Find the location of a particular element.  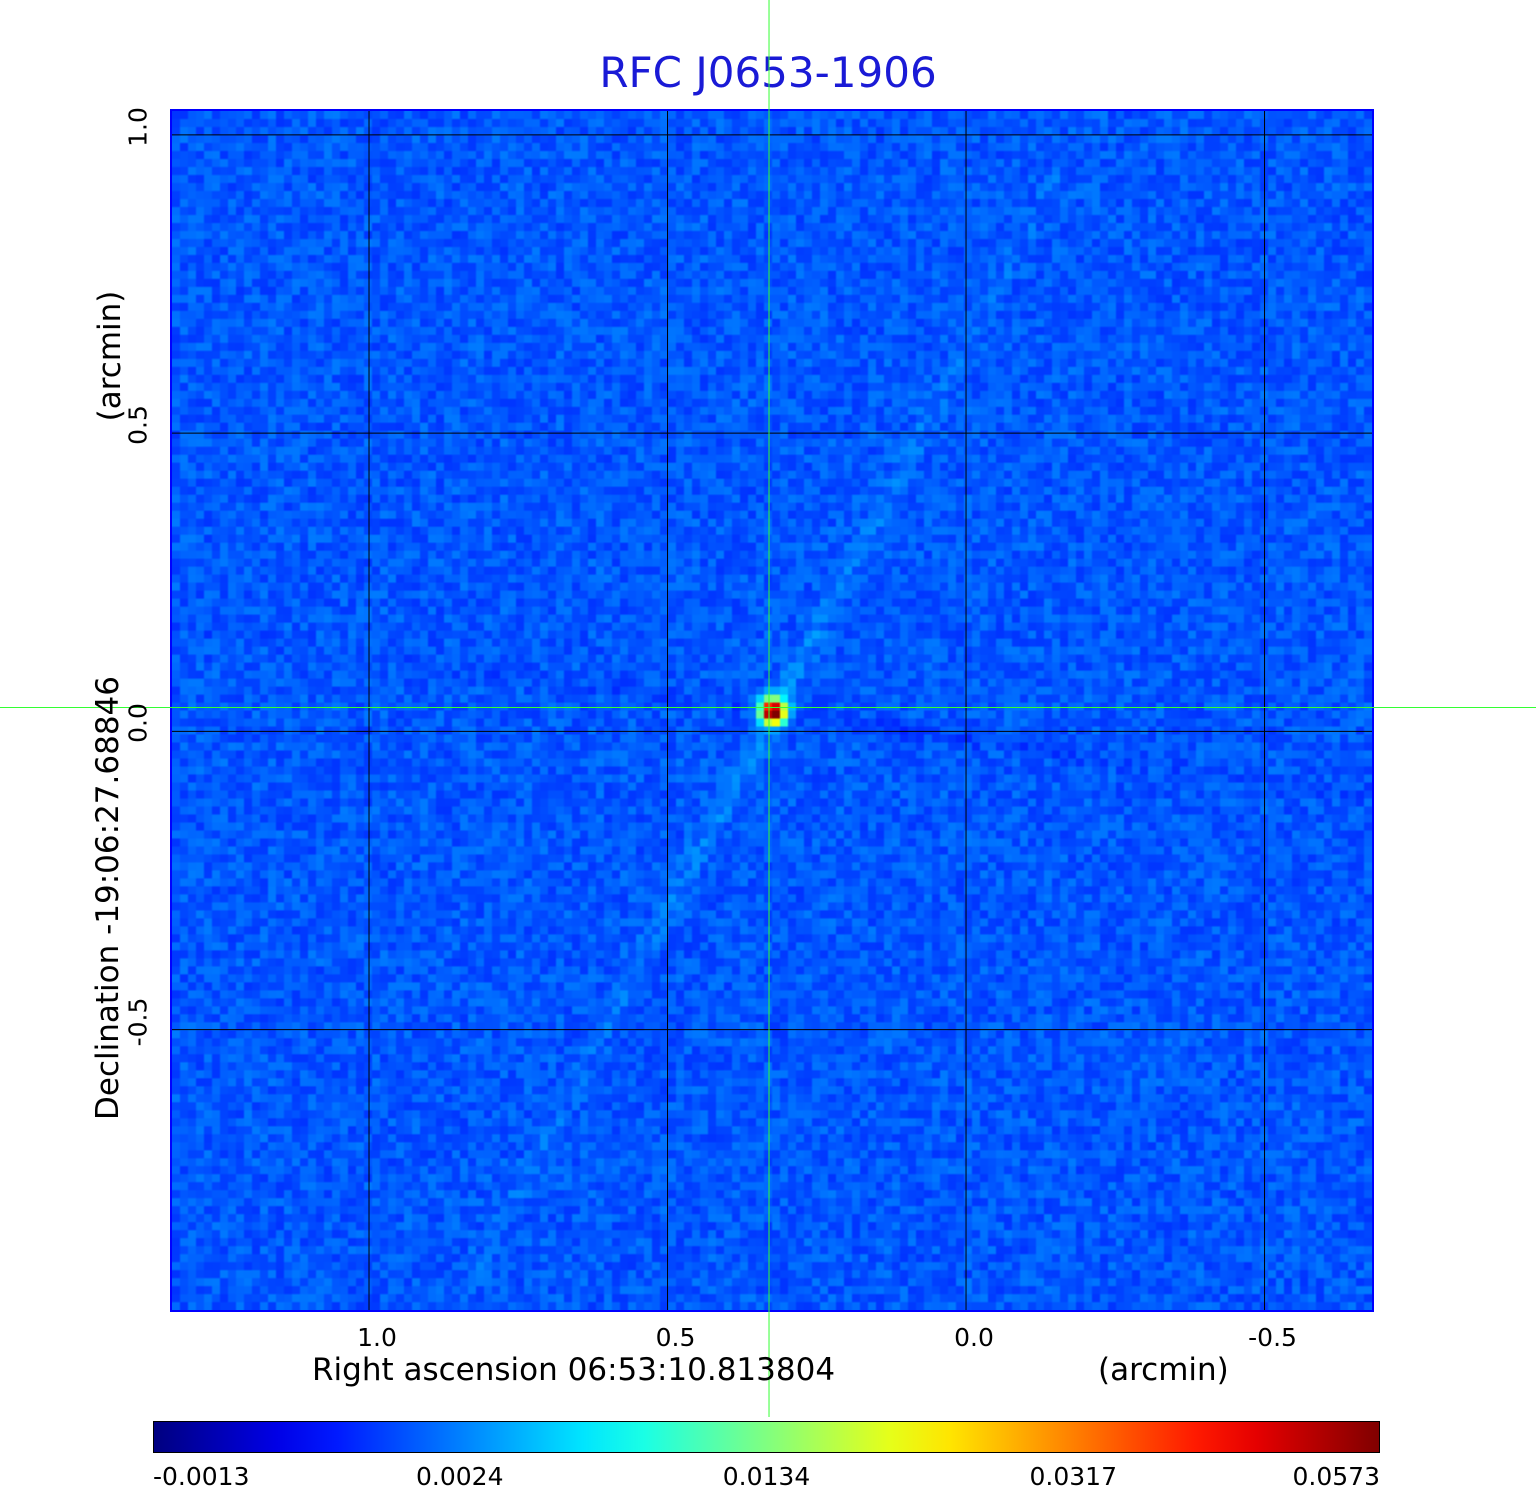

chart-title: RFC J0653-1906 is located at coordinates (768, 72).